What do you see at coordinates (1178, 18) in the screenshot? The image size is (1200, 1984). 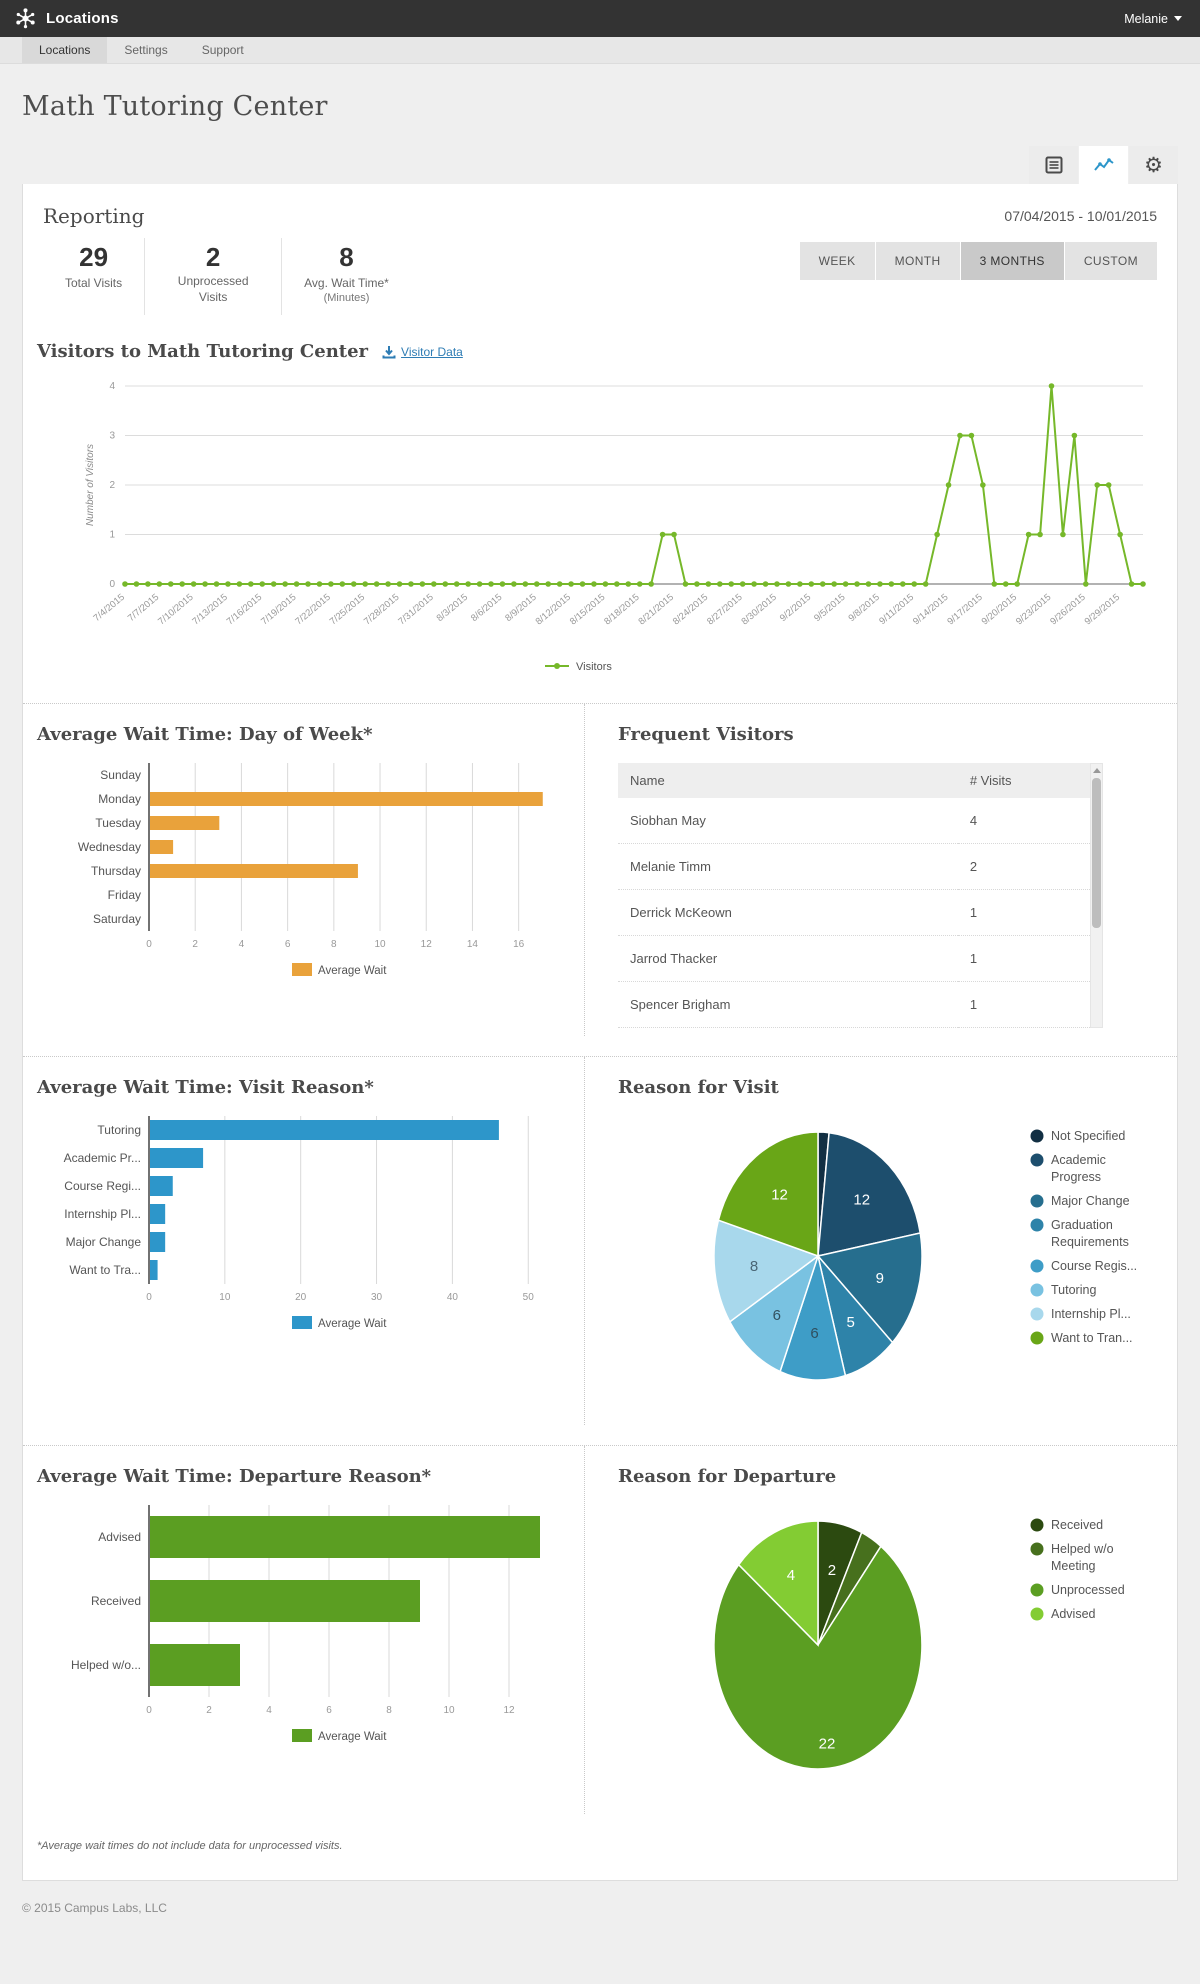 I see `chevron-down-icon` at bounding box center [1178, 18].